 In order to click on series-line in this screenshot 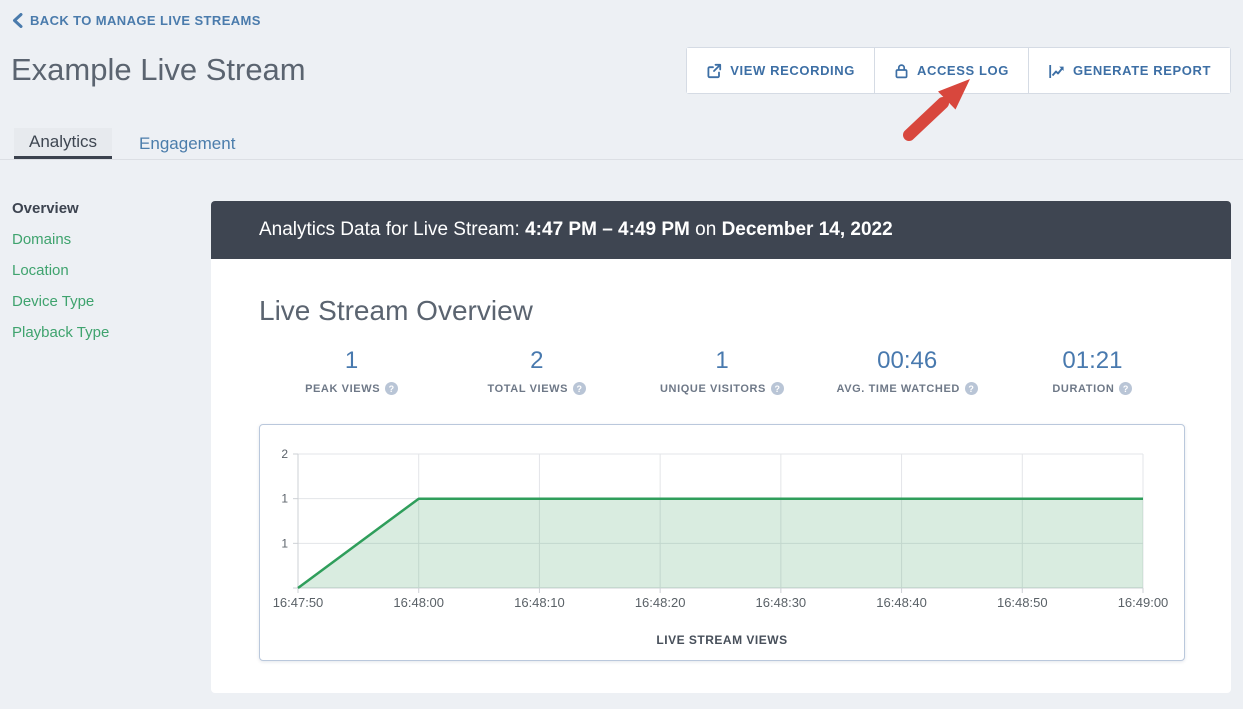, I will do `click(720, 543)`.